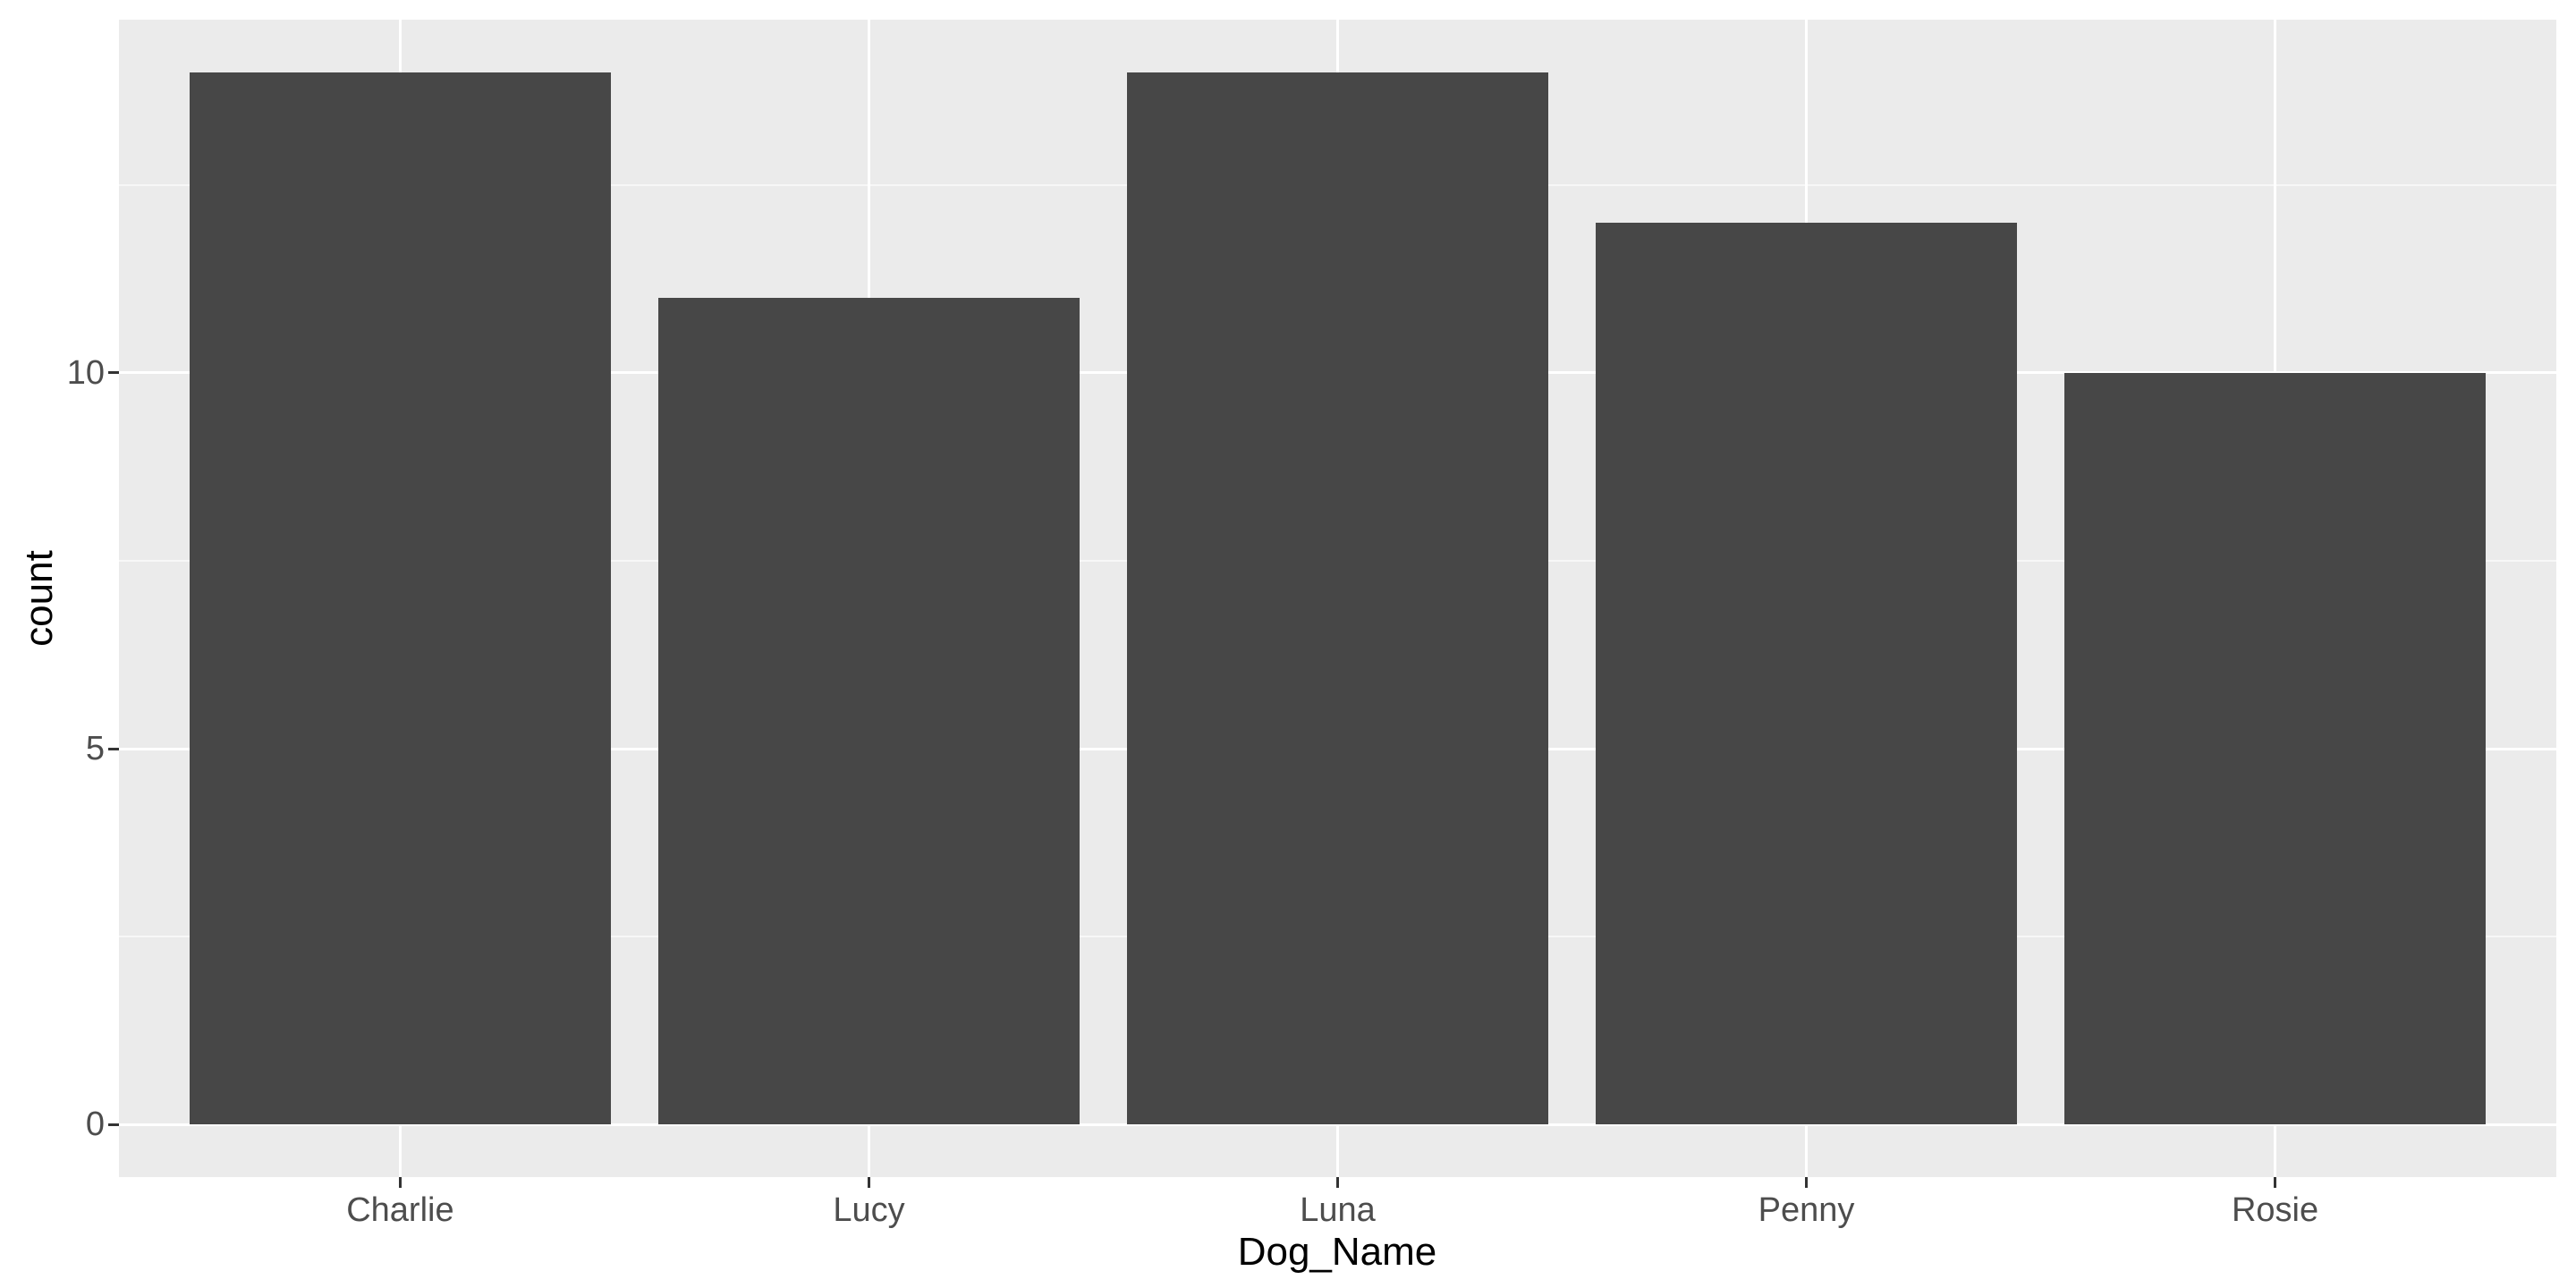 The image size is (2576, 1288). What do you see at coordinates (95, 1125) in the screenshot?
I see `y-tick-label: 0` at bounding box center [95, 1125].